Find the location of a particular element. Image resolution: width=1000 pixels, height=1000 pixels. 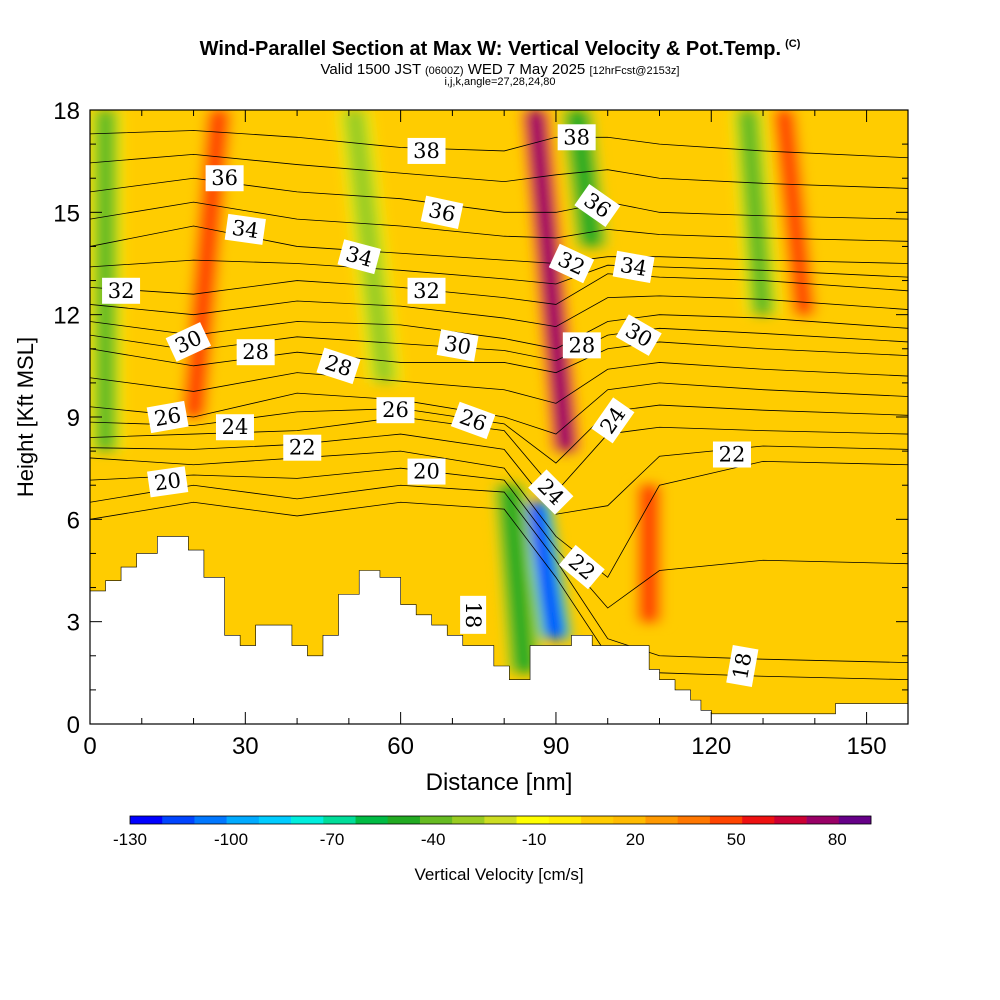

colorbar-tick-label: -130 is located at coordinates (130, 839).